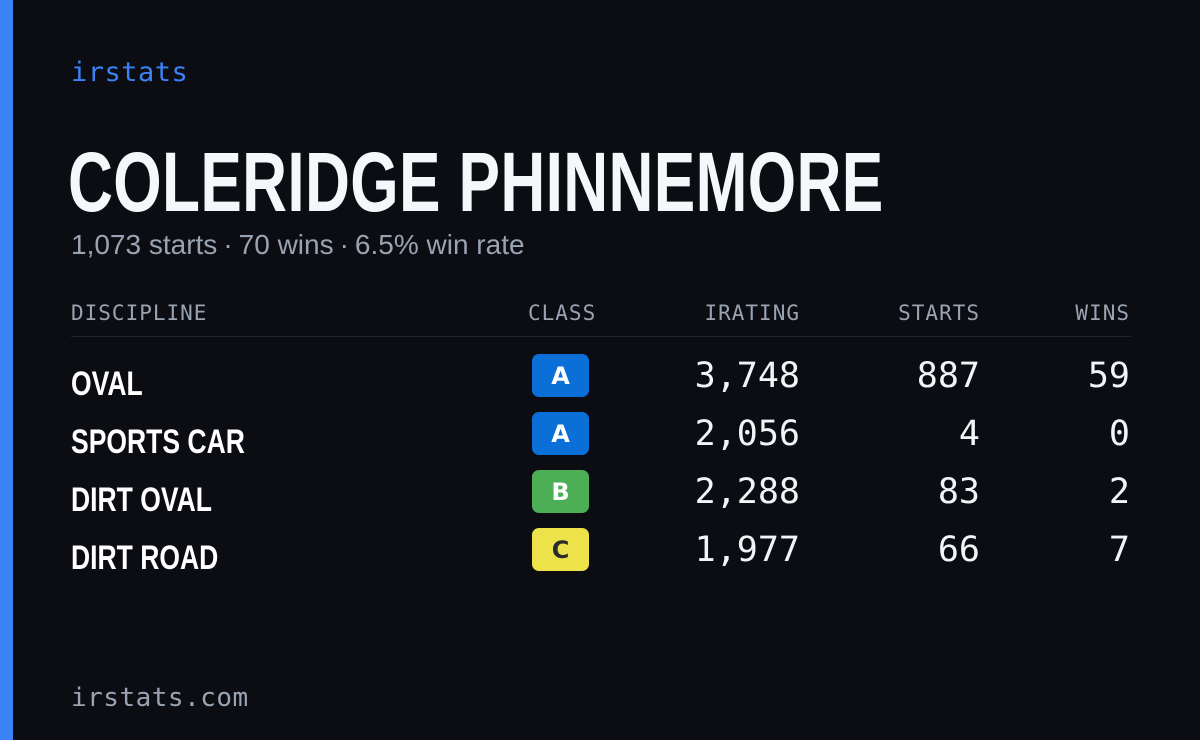 The image size is (1200, 740). I want to click on footer-site-url: irstats.com, so click(160, 698).